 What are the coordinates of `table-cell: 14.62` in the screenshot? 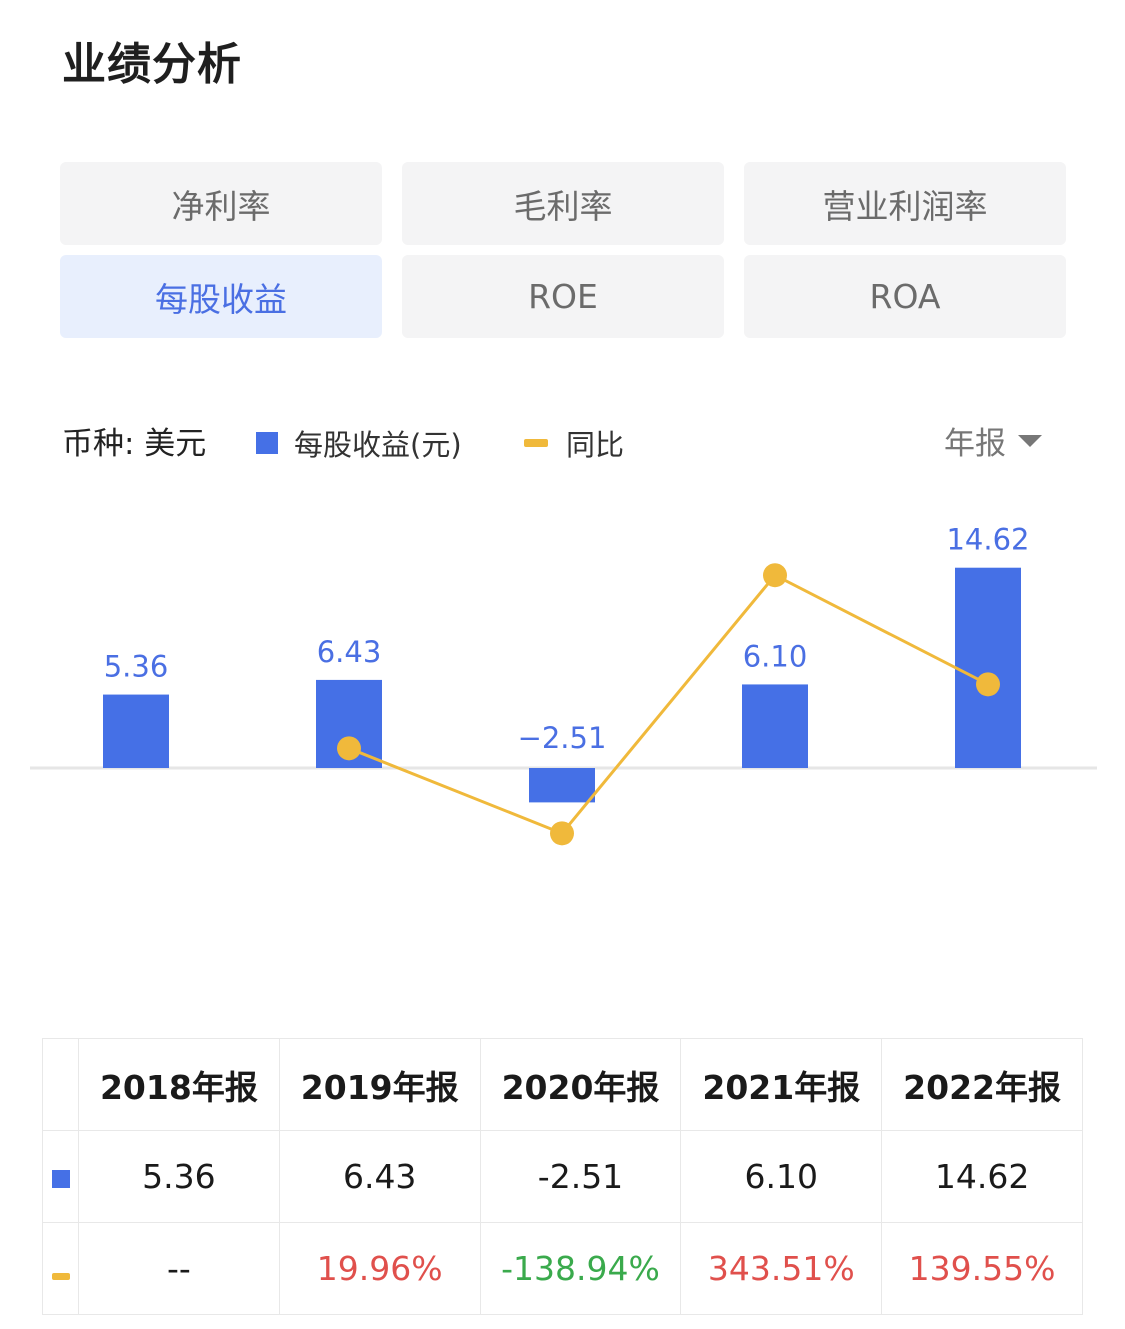 It's located at (982, 1176).